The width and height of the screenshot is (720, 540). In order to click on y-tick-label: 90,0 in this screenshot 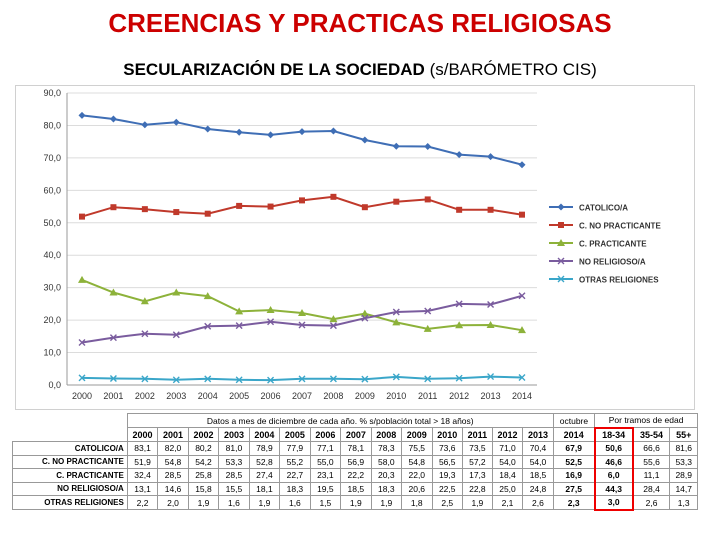, I will do `click(52, 93)`.